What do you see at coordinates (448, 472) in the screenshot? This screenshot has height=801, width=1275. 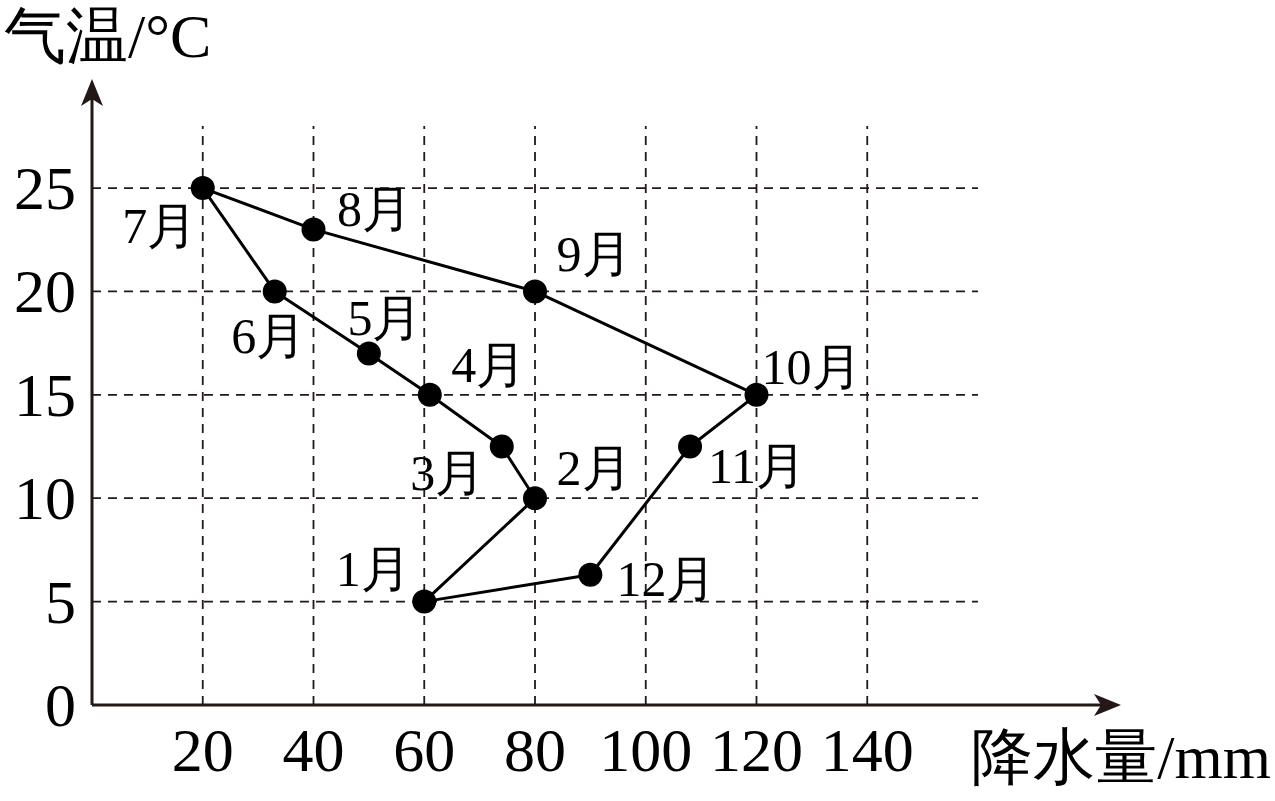 I see `annotation: 3月` at bounding box center [448, 472].